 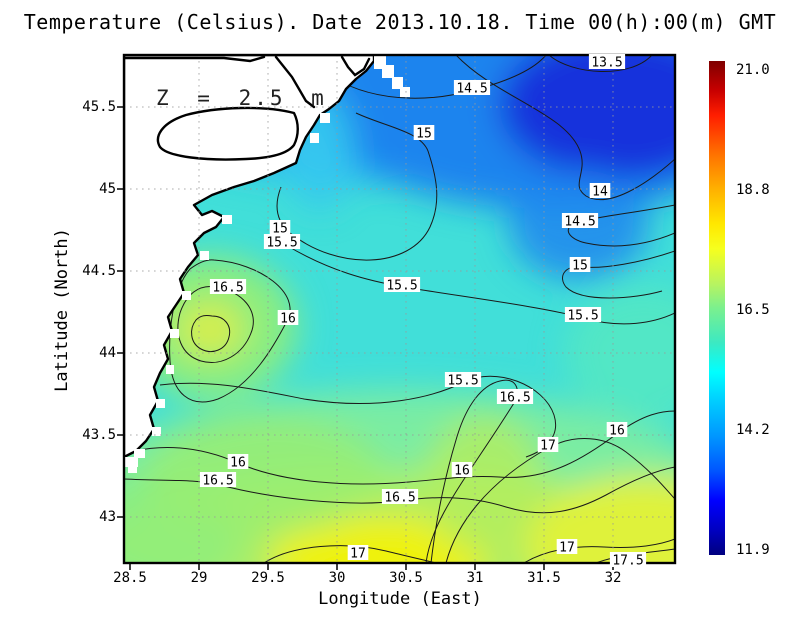 I want to click on depth-annotation: Z = 2.5 m, so click(x=241, y=98).